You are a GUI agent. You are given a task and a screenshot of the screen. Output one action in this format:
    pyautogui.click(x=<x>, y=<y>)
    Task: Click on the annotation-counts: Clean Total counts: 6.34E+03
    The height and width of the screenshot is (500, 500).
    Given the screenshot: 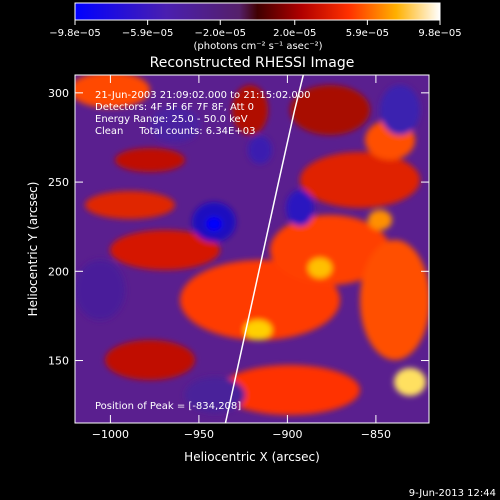 What is the action you would take?
    pyautogui.click(x=175, y=131)
    